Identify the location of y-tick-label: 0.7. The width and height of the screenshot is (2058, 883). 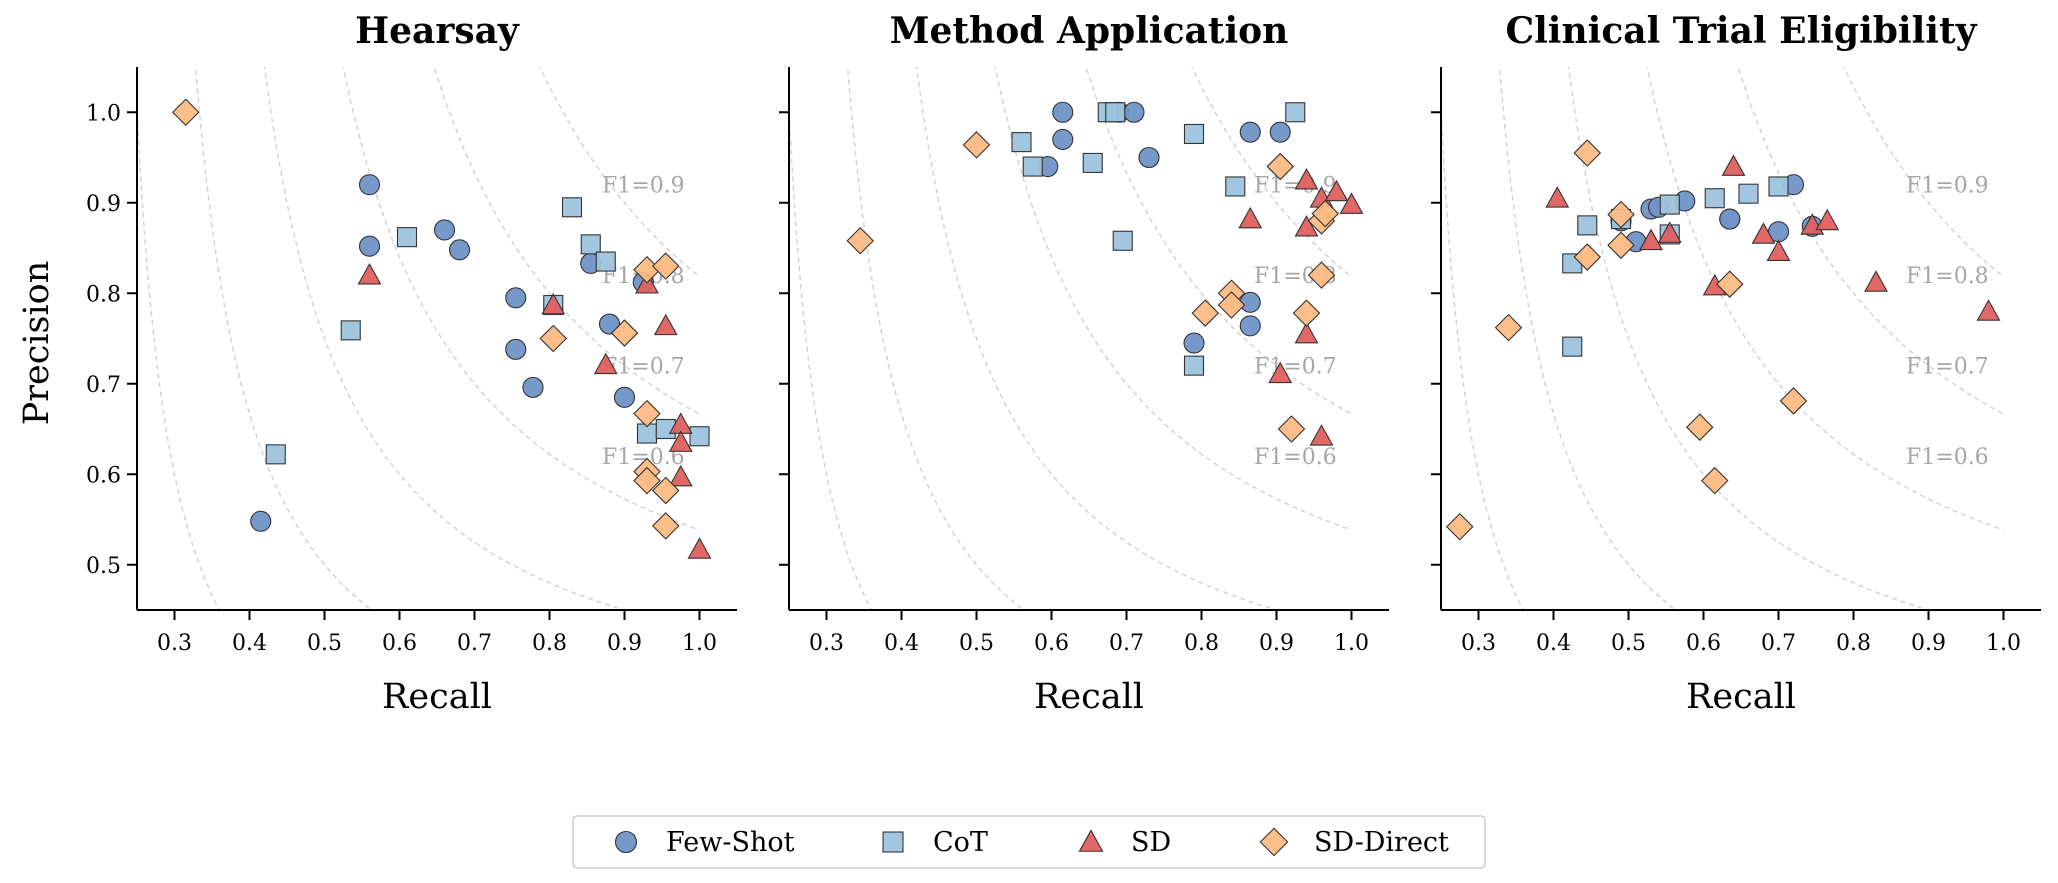
(103, 385).